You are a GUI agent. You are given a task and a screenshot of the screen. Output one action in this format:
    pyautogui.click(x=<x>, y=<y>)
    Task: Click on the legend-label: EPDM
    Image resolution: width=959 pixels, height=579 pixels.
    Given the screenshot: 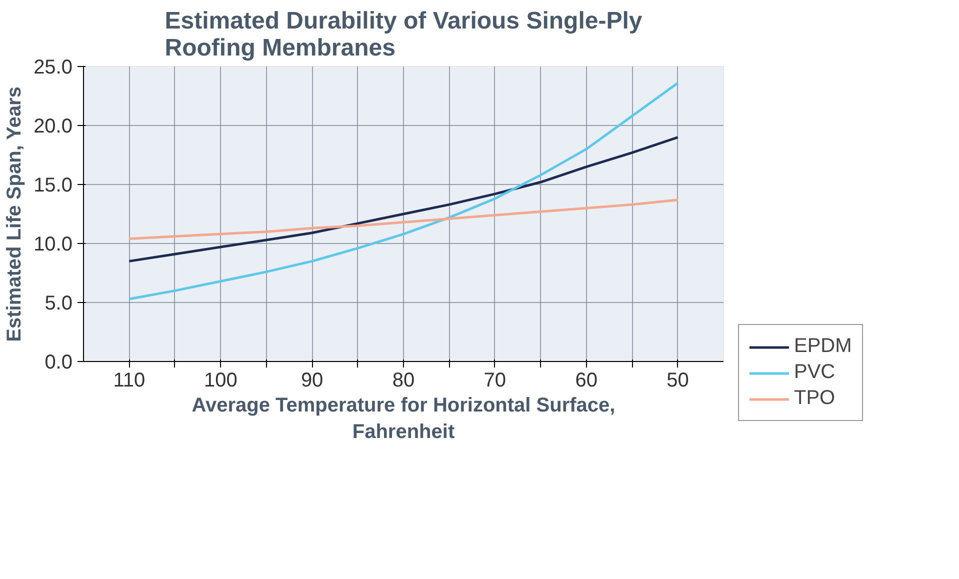 What is the action you would take?
    pyautogui.click(x=823, y=346)
    